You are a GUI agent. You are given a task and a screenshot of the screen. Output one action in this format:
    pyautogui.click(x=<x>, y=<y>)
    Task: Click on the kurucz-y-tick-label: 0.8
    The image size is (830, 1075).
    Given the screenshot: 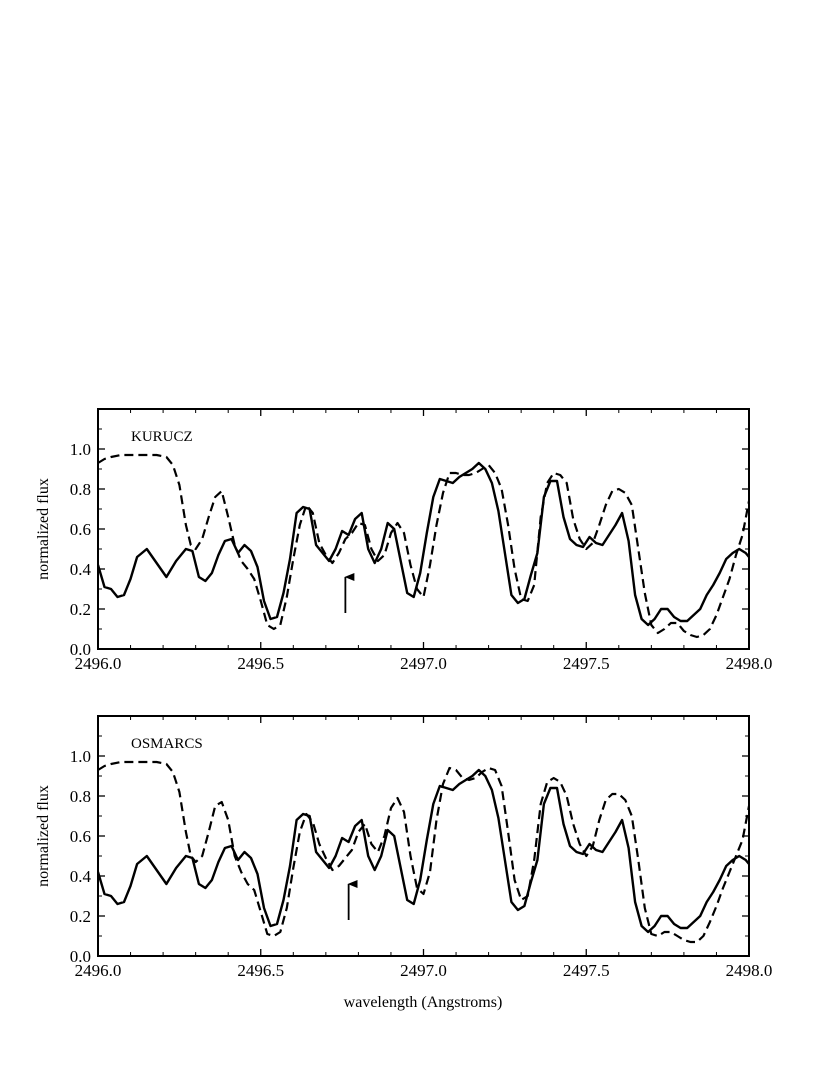 What is the action you would take?
    pyautogui.click(x=80, y=489)
    